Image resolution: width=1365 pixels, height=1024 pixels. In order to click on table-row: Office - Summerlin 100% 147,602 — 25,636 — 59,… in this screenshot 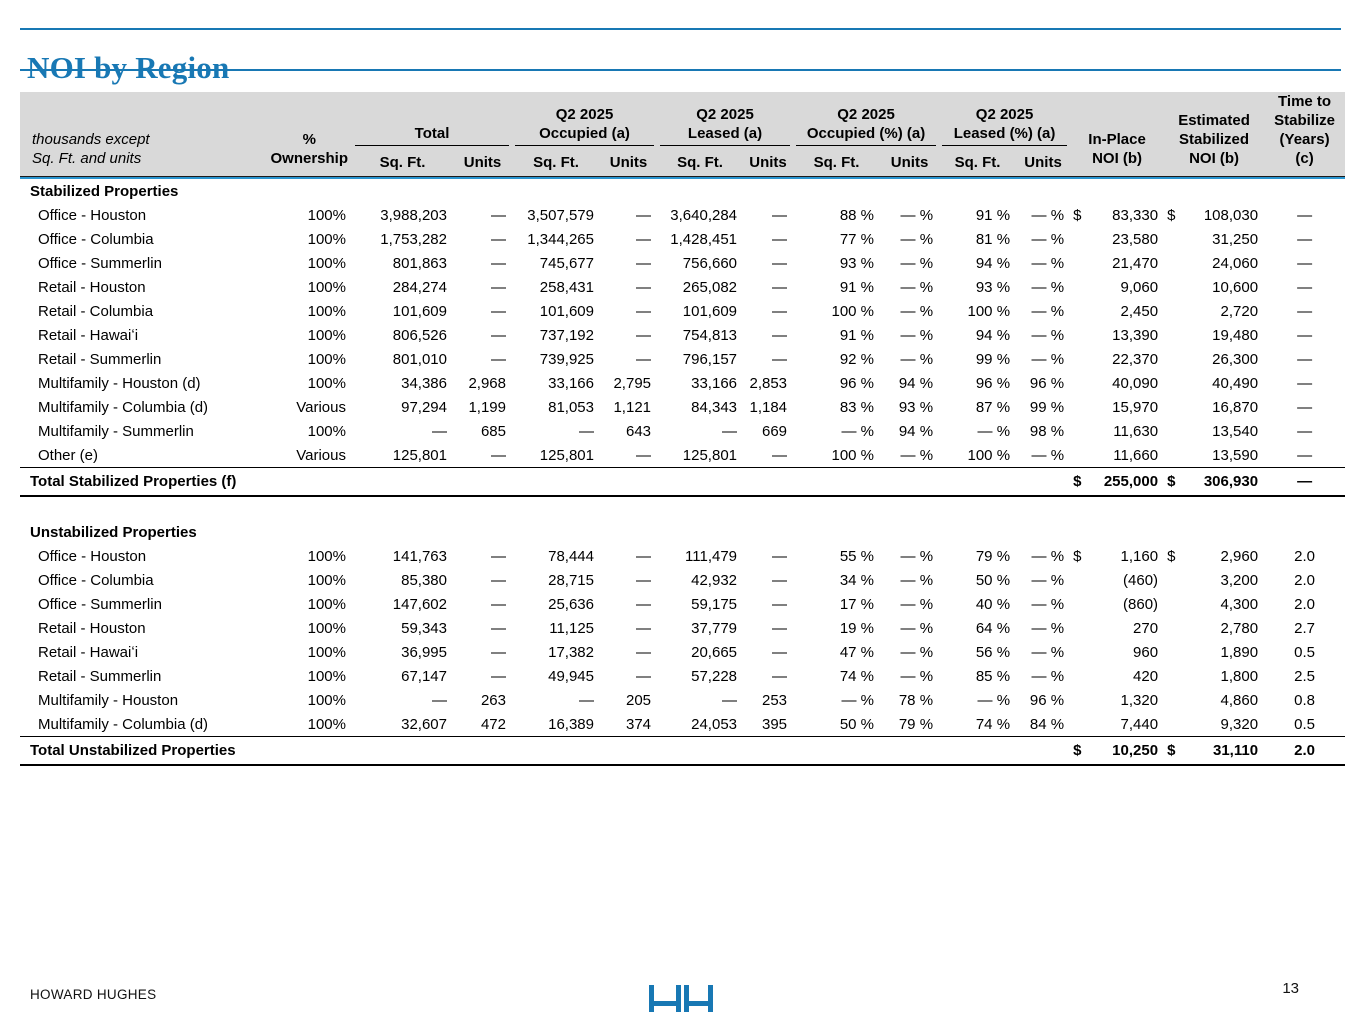, I will do `click(682, 604)`.